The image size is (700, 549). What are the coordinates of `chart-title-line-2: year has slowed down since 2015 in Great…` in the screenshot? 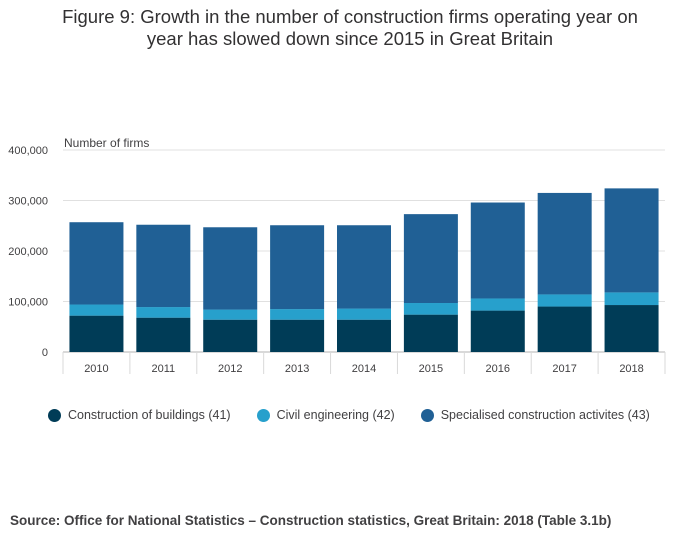 It's located at (350, 38).